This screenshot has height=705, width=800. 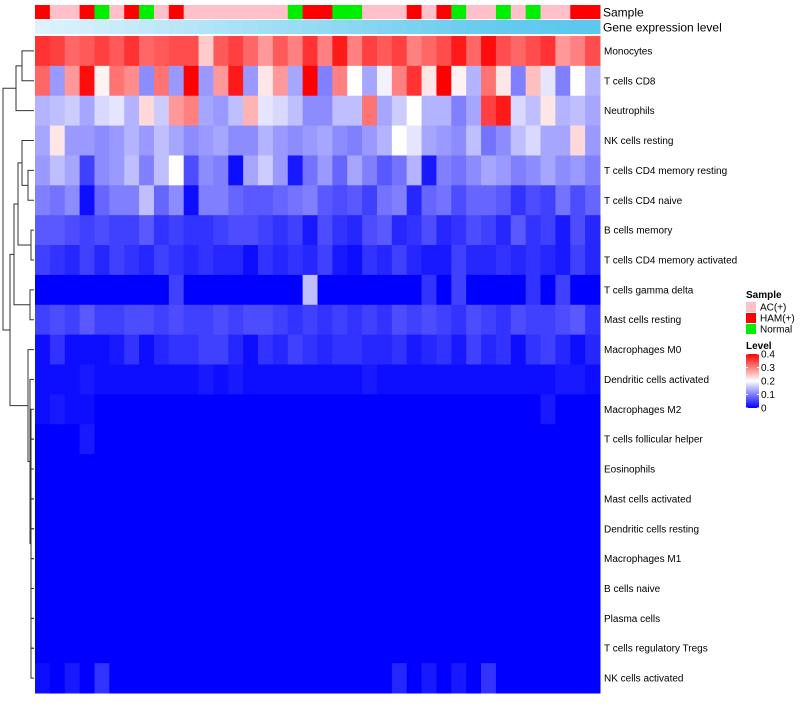 I want to click on sample-annotation-bar, so click(x=318, y=12).